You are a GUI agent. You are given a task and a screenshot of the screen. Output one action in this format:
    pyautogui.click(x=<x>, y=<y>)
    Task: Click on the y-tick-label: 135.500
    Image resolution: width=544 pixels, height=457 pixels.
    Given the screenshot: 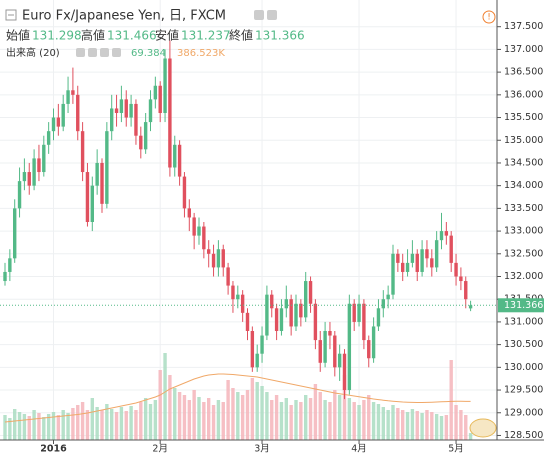 What is the action you would take?
    pyautogui.click(x=523, y=117)
    